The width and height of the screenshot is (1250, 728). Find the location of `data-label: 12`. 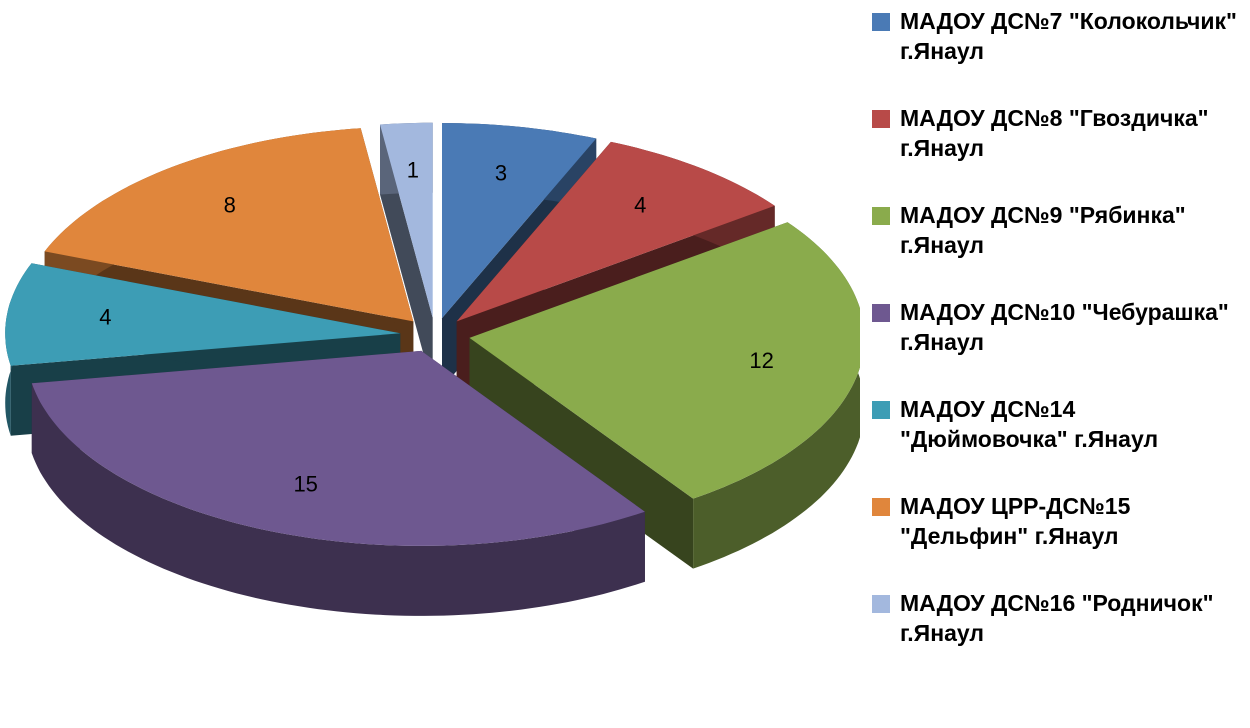

data-label: 12 is located at coordinates (761, 360).